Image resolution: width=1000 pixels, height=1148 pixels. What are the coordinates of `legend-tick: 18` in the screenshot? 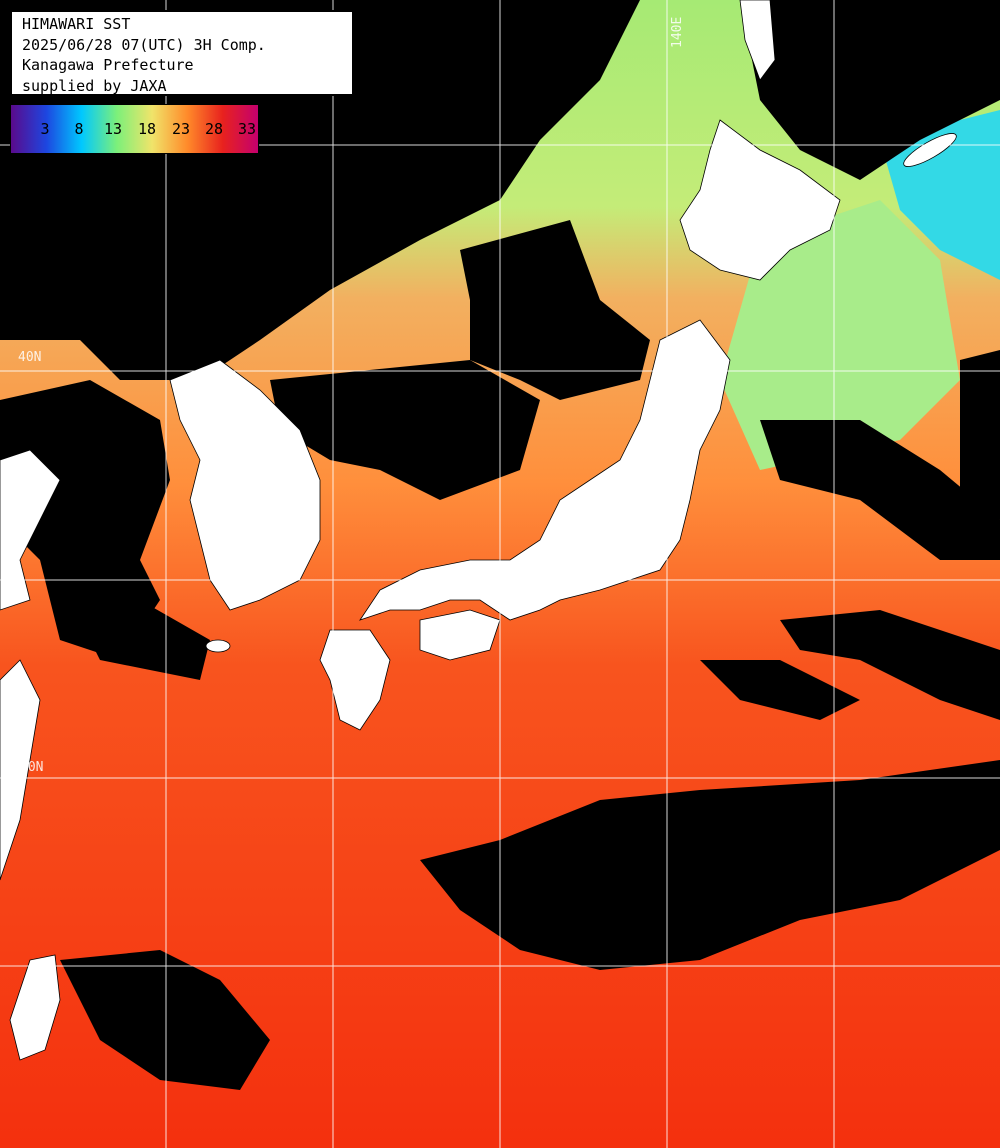 It's located at (147, 129).